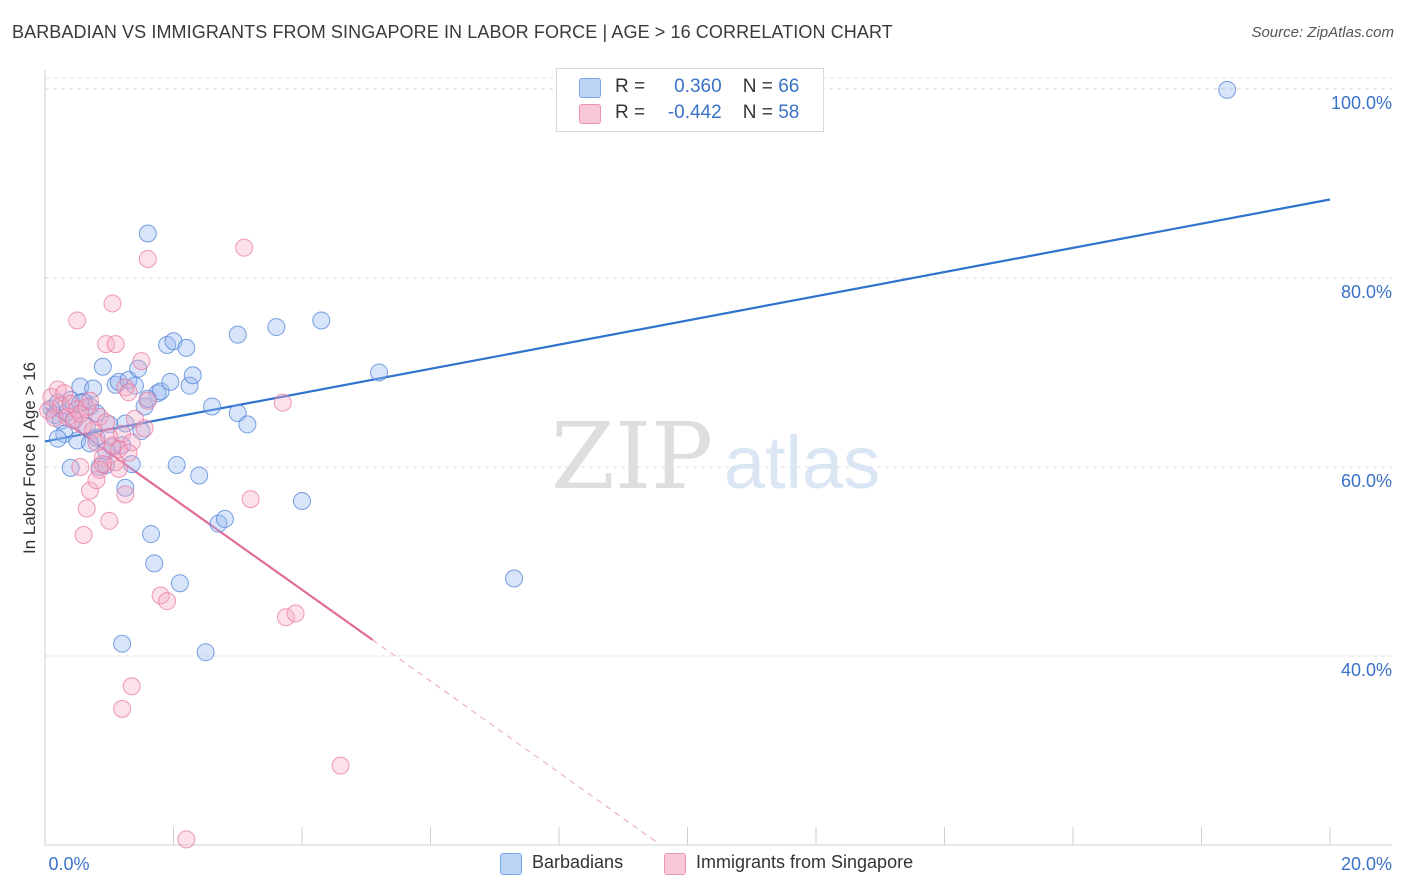 The image size is (1406, 892). I want to click on legend-swatch-pink, so click(590, 114).